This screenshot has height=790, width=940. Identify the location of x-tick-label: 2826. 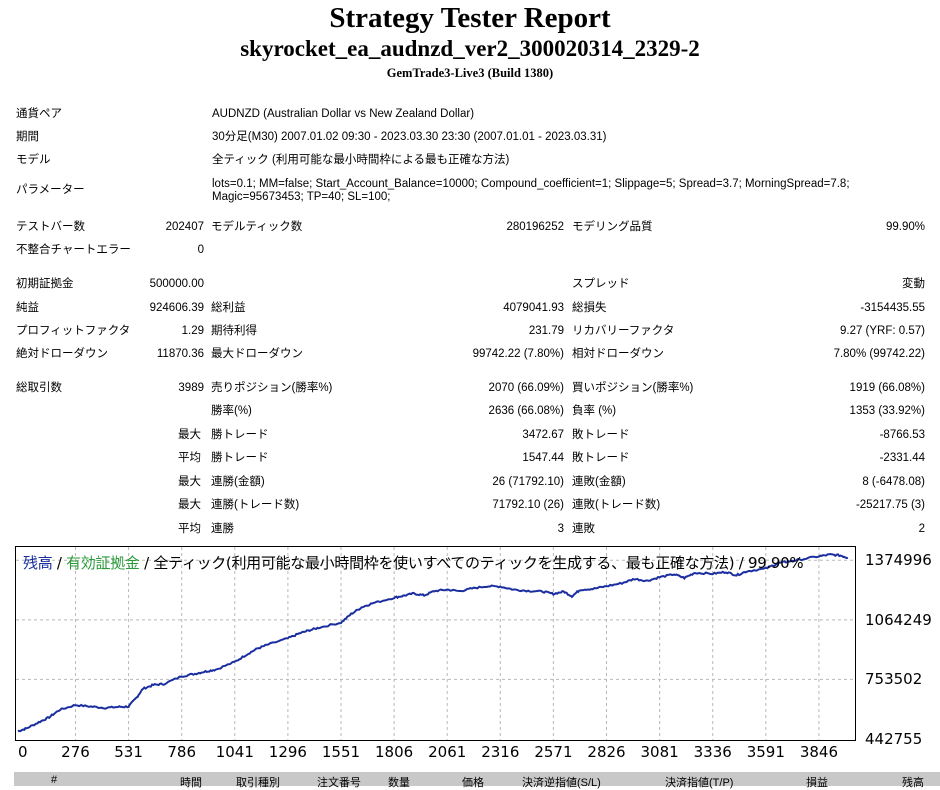
(606, 752).